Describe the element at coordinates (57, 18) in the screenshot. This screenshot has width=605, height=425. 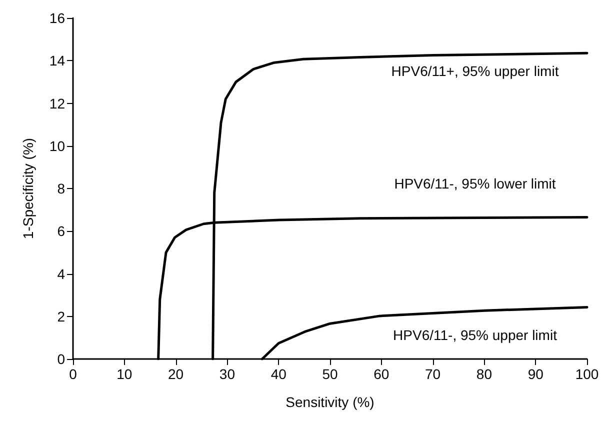
I see `y-tick-label: 16` at that location.